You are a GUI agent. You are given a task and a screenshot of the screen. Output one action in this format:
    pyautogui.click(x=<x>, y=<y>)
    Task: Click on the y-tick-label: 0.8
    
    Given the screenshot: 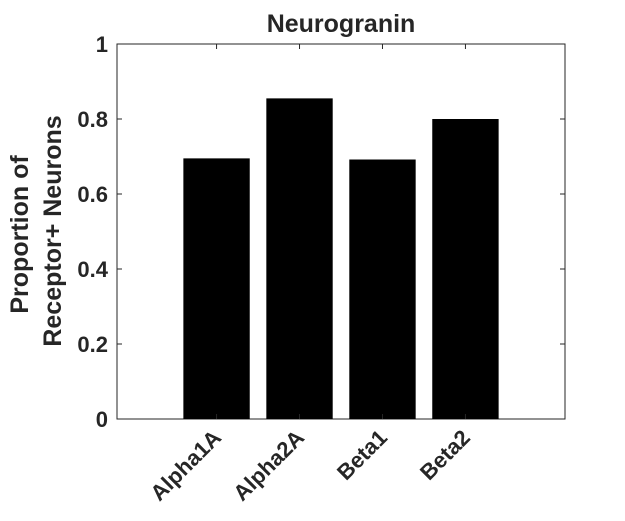 What is the action you would take?
    pyautogui.click(x=92, y=119)
    